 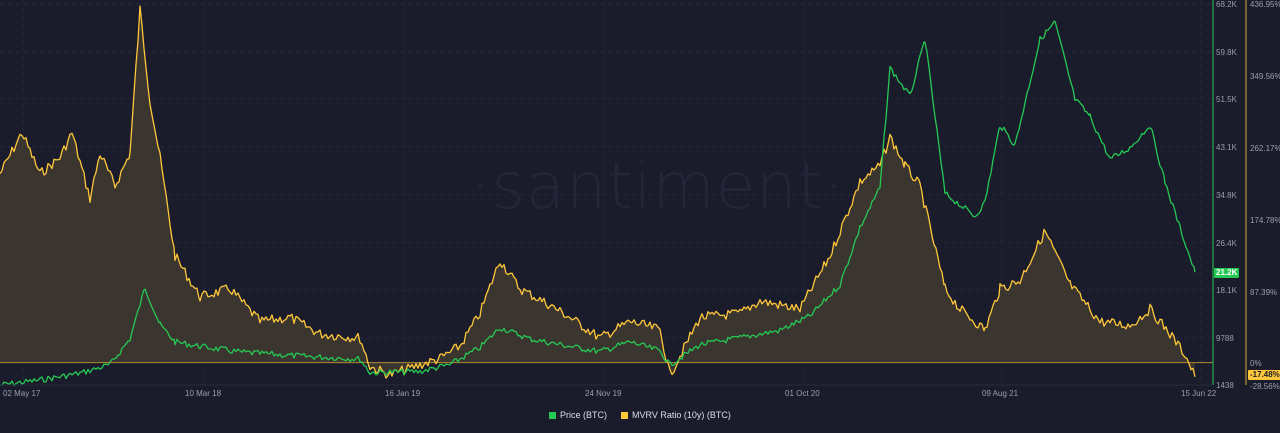 I want to click on price-tick-label: 68.2K, so click(x=1226, y=4).